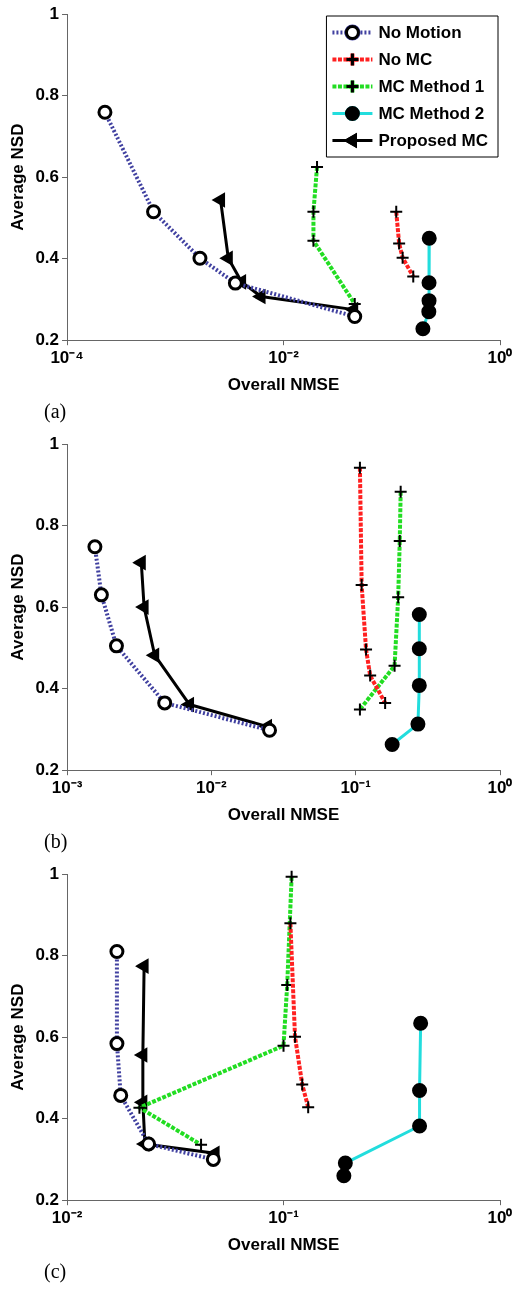 The image size is (520, 1290). Describe the element at coordinates (405, 60) in the screenshot. I see `legend-label: No MC` at that location.